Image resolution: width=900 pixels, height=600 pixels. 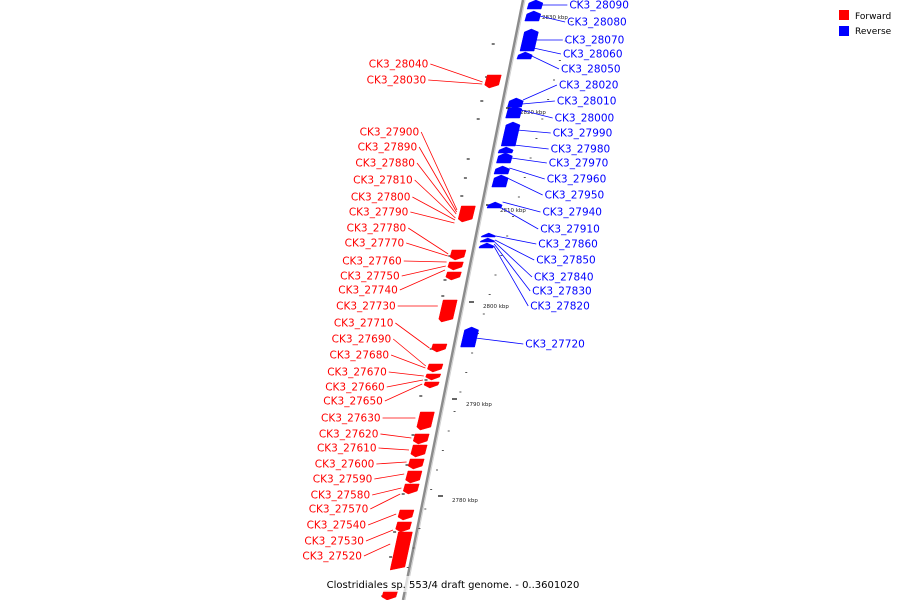 What do you see at coordinates (399, 65) in the screenshot?
I see `forward-gene-label: CK3_28040` at bounding box center [399, 65].